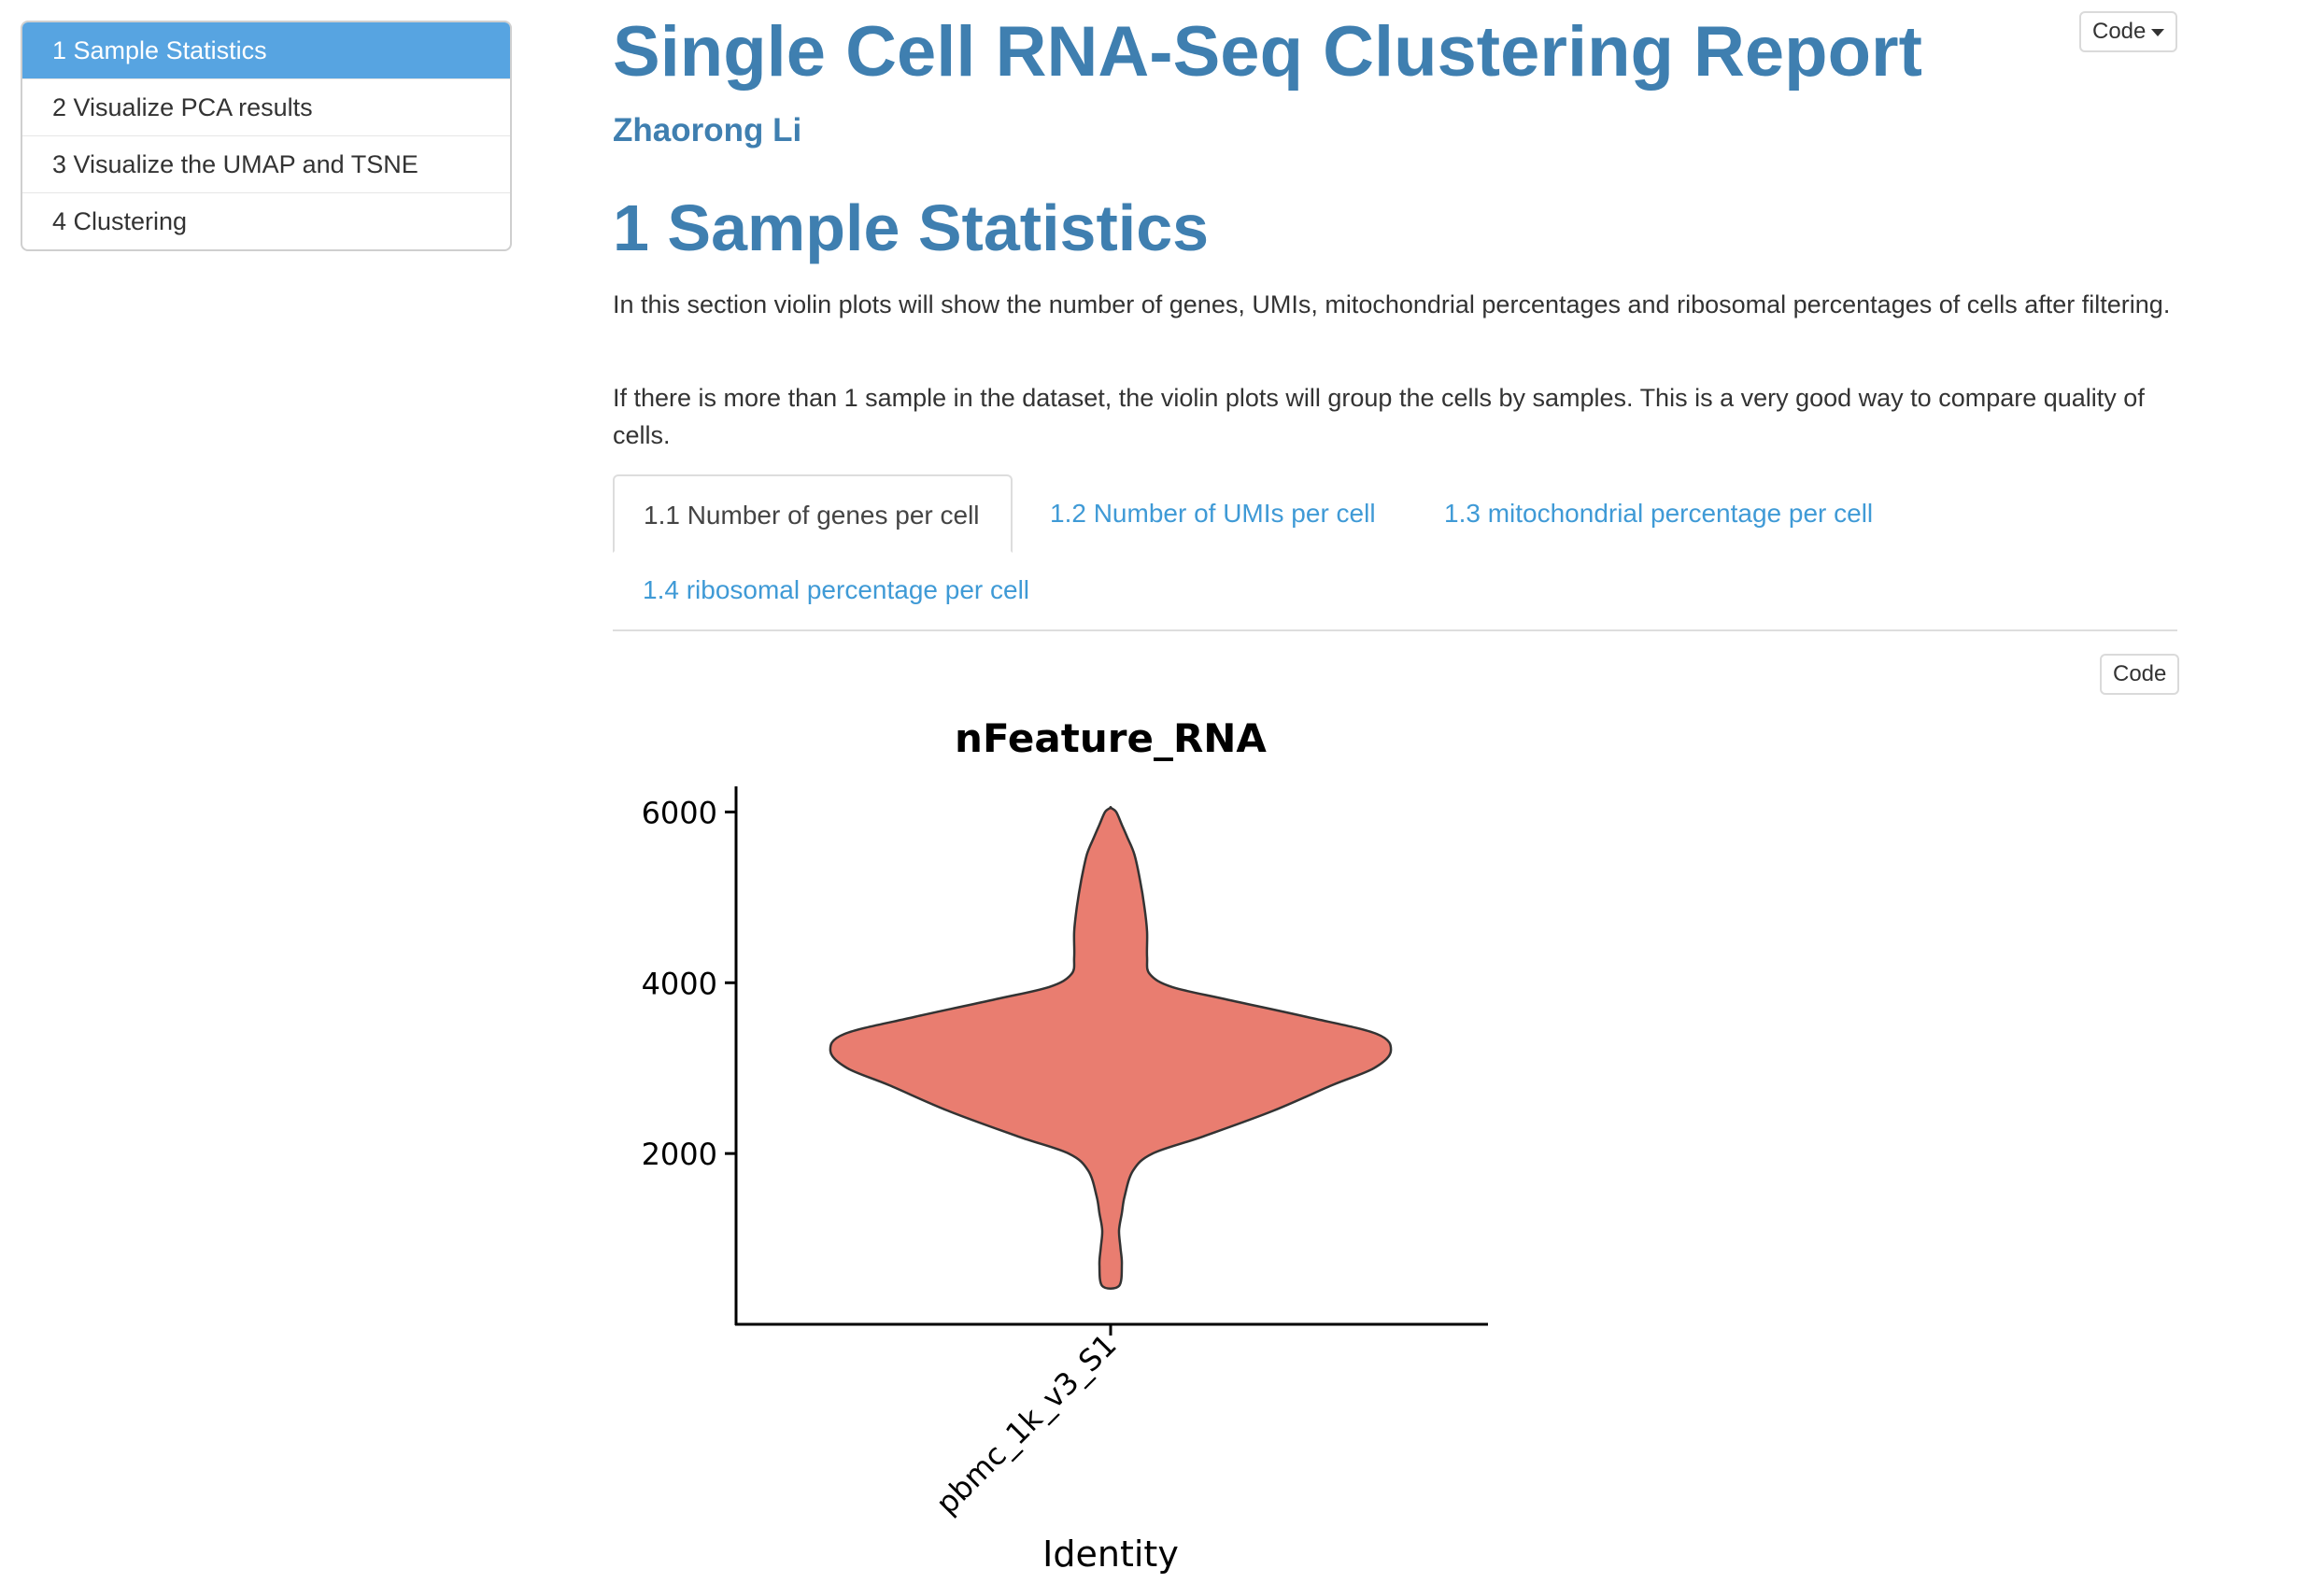  I want to click on tab-genes-per-cell: 1.1 Number of genes per cell, so click(813, 513).